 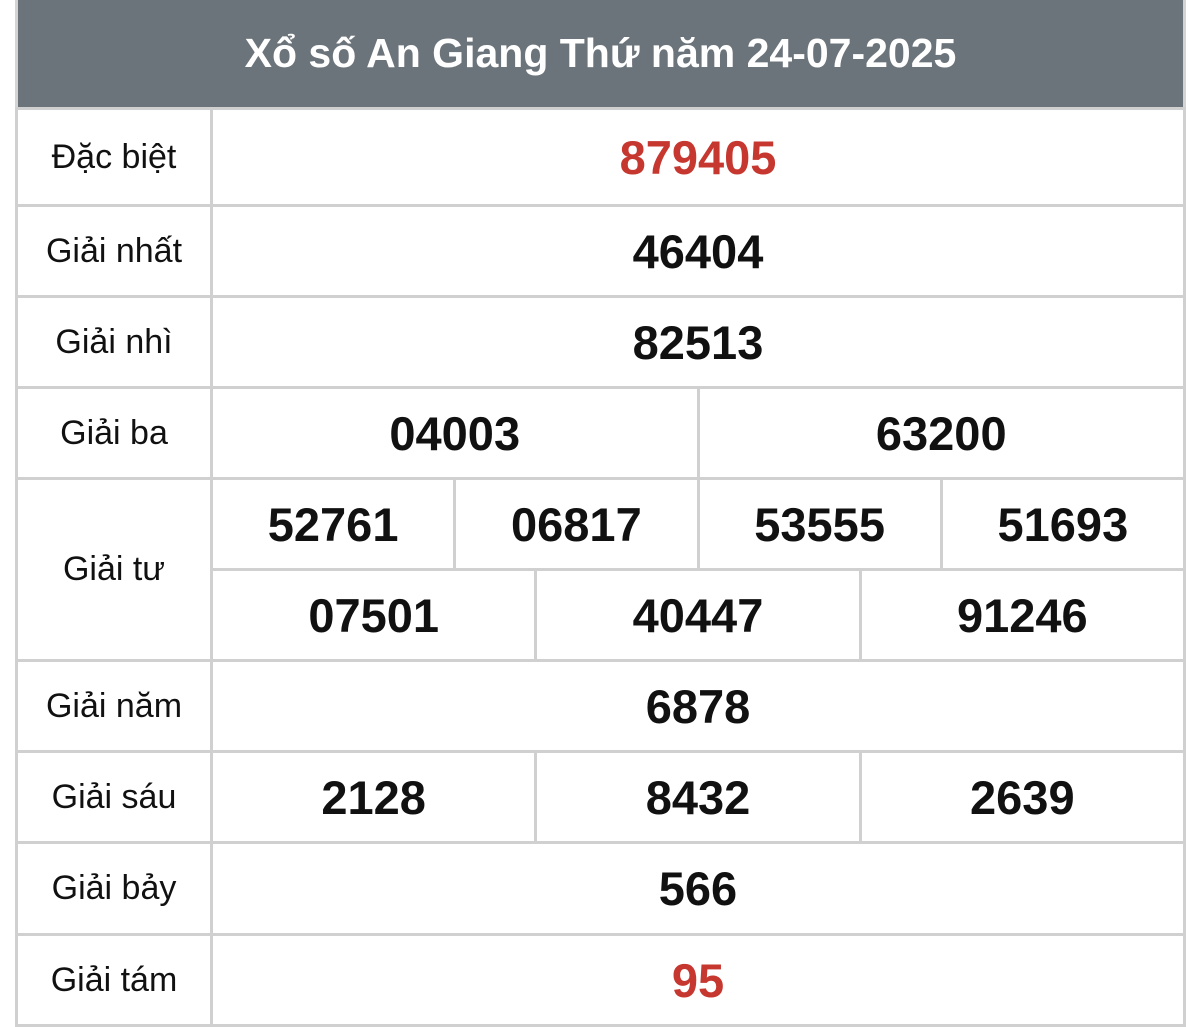 What do you see at coordinates (574, 524) in the screenshot?
I see `prize-number: 06817` at bounding box center [574, 524].